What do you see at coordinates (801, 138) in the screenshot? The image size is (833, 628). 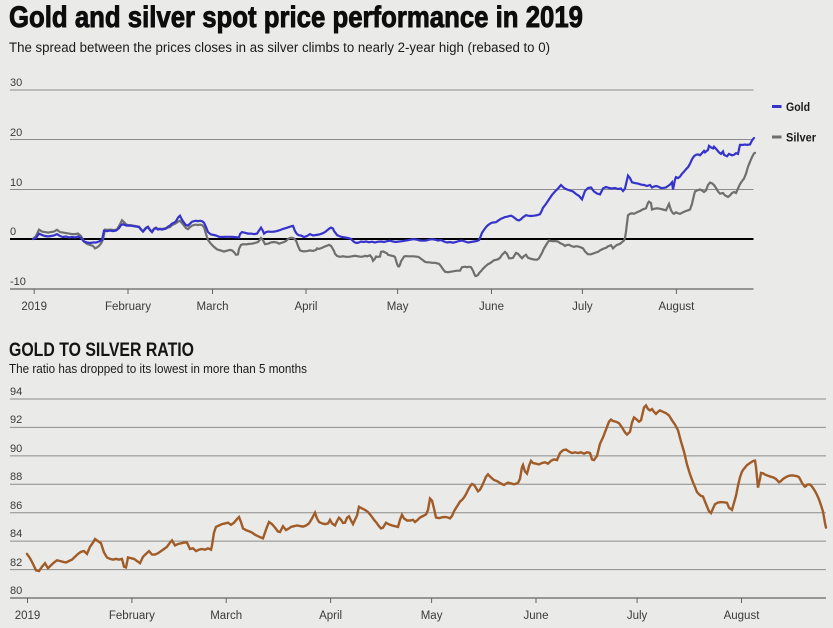 I see `svg-text: Silver` at bounding box center [801, 138].